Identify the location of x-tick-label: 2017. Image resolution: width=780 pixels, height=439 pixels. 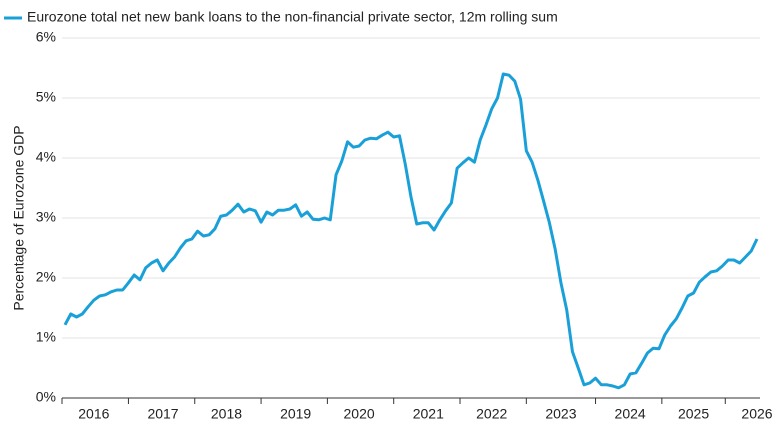
(162, 414).